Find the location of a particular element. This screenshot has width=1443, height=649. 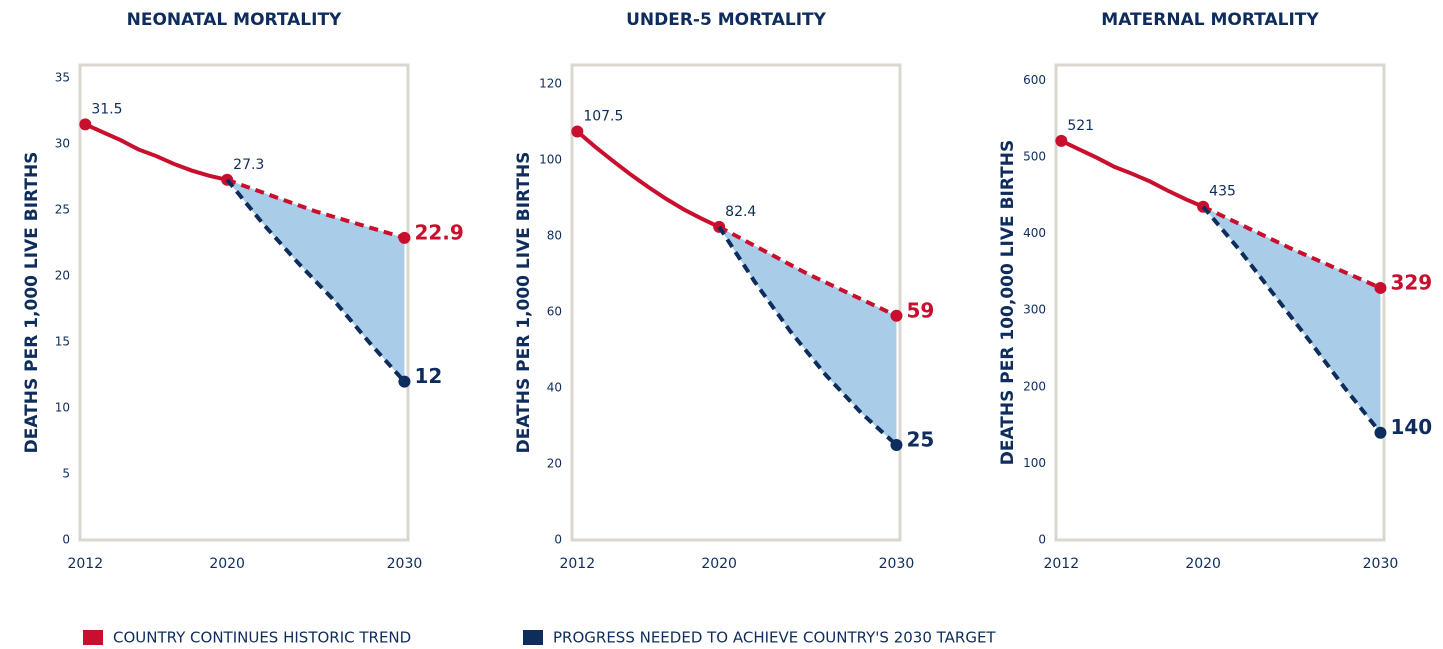

y-tick-label: 60 is located at coordinates (554, 312).